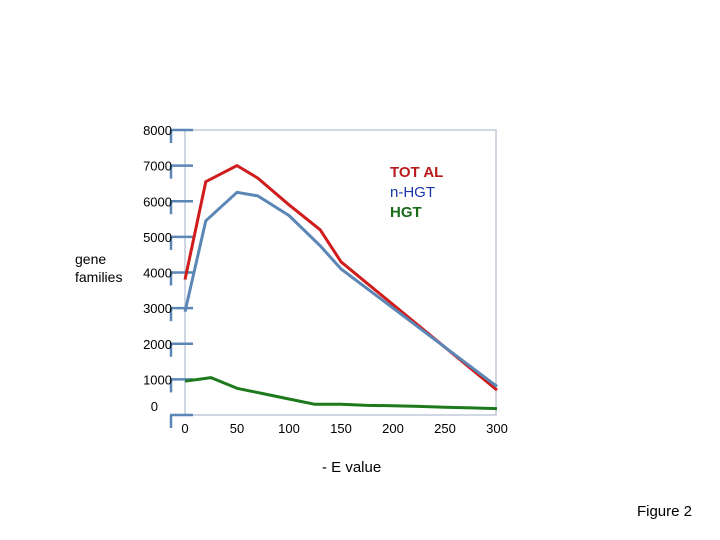  What do you see at coordinates (157, 201) in the screenshot?
I see `y-tick-label: 6000` at bounding box center [157, 201].